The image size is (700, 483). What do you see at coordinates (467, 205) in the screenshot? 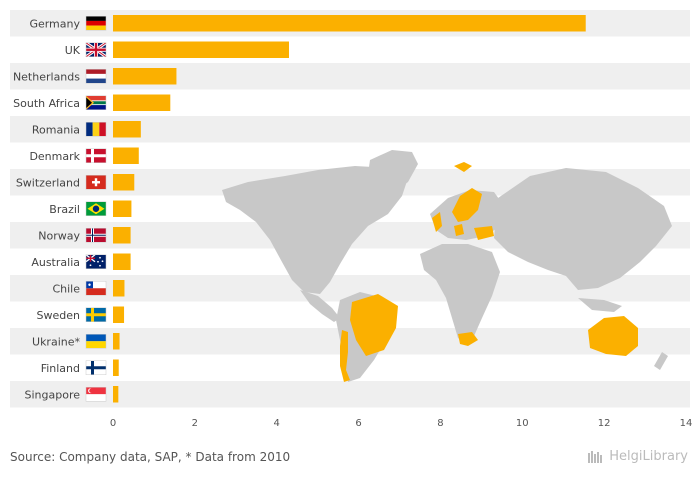
I see `map-scandinavia` at bounding box center [467, 205].